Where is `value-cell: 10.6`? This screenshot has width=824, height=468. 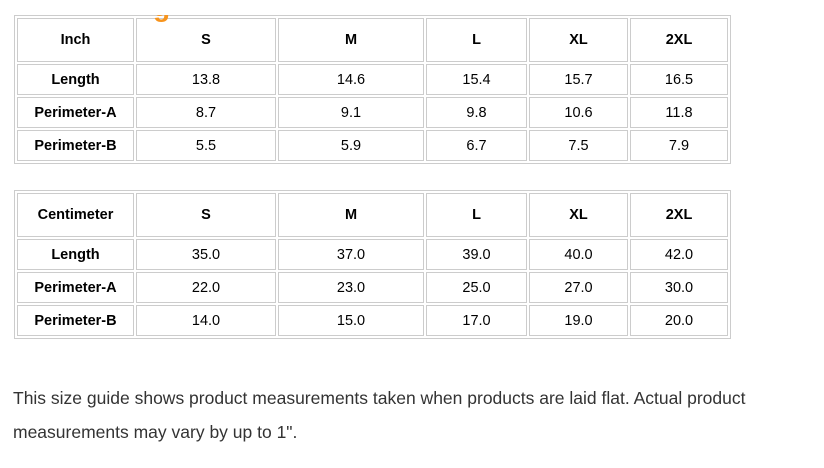 value-cell: 10.6 is located at coordinates (578, 112).